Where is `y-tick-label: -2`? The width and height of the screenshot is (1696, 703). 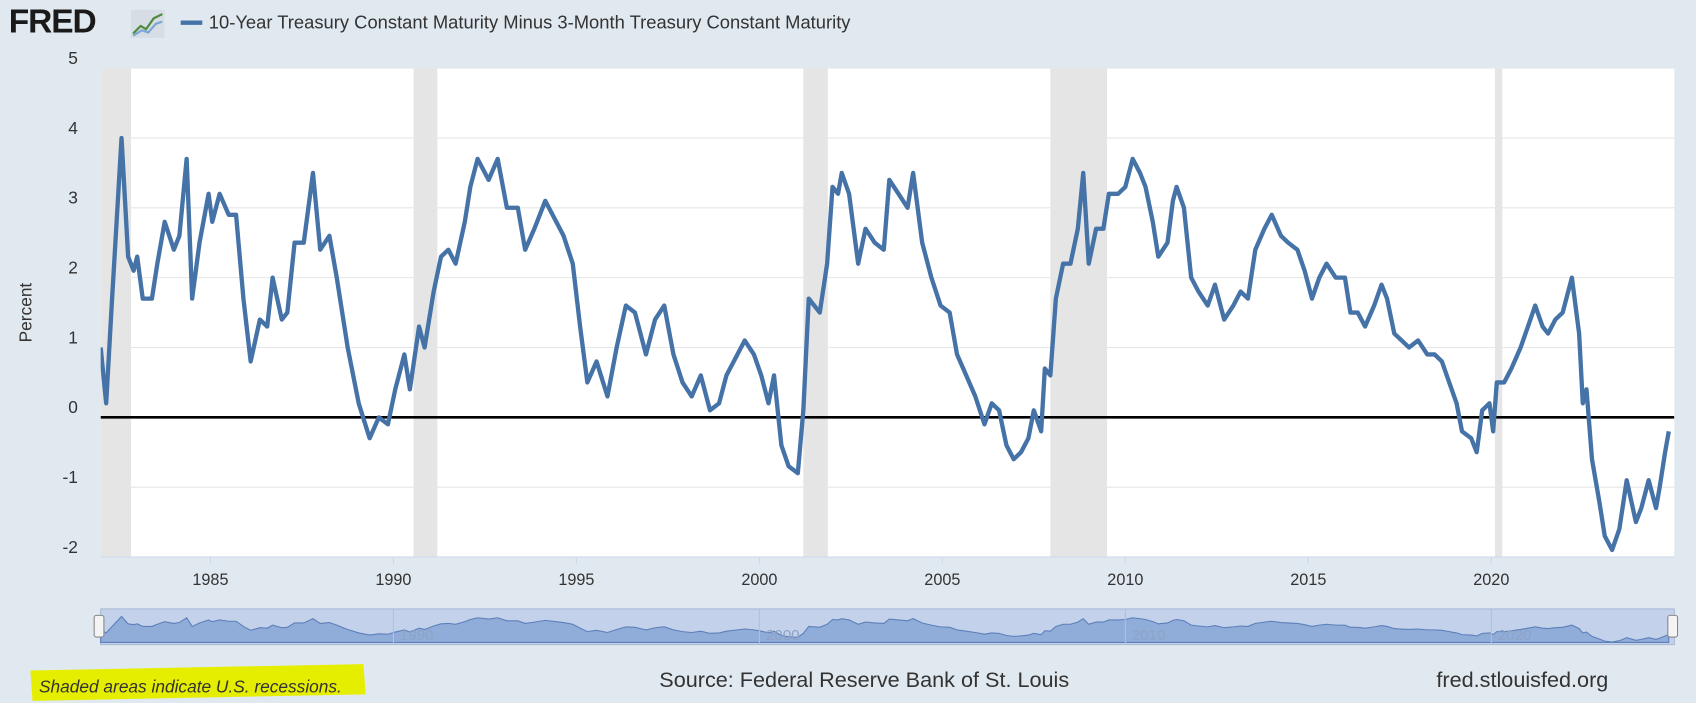 y-tick-label: -2 is located at coordinates (70, 547).